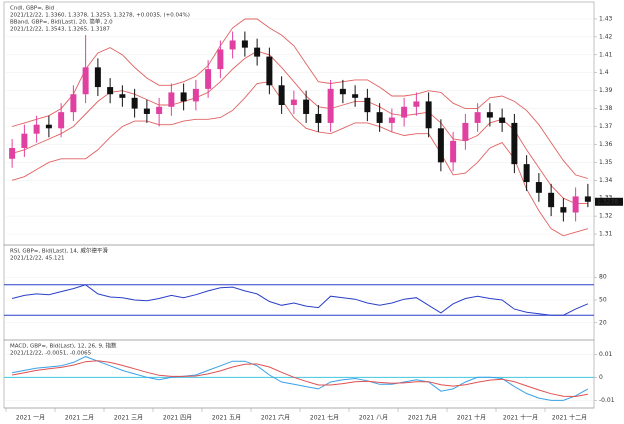  What do you see at coordinates (471, 418) in the screenshot?
I see `x-tick-label: 2021 十月` at bounding box center [471, 418].